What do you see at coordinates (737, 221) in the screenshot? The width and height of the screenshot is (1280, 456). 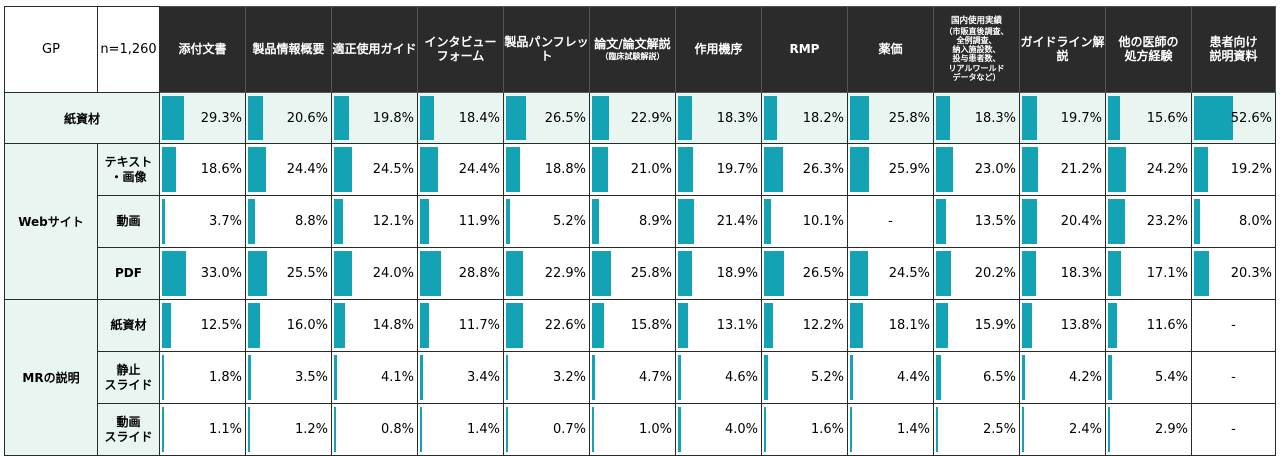 I see `value-label: 21.4%` at bounding box center [737, 221].